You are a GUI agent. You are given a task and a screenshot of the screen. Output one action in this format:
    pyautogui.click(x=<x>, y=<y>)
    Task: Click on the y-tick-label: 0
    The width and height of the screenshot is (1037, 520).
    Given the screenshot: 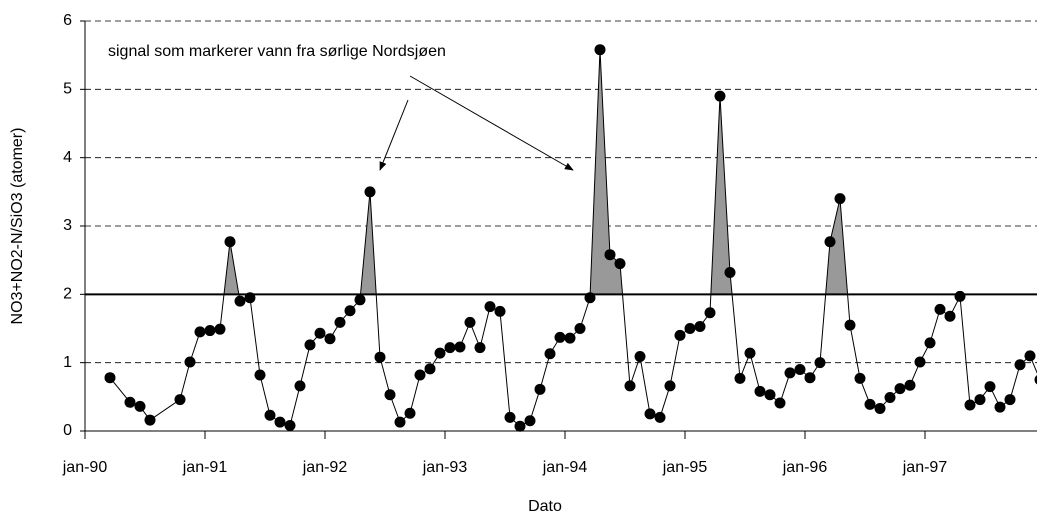 What is the action you would take?
    pyautogui.click(x=67, y=430)
    